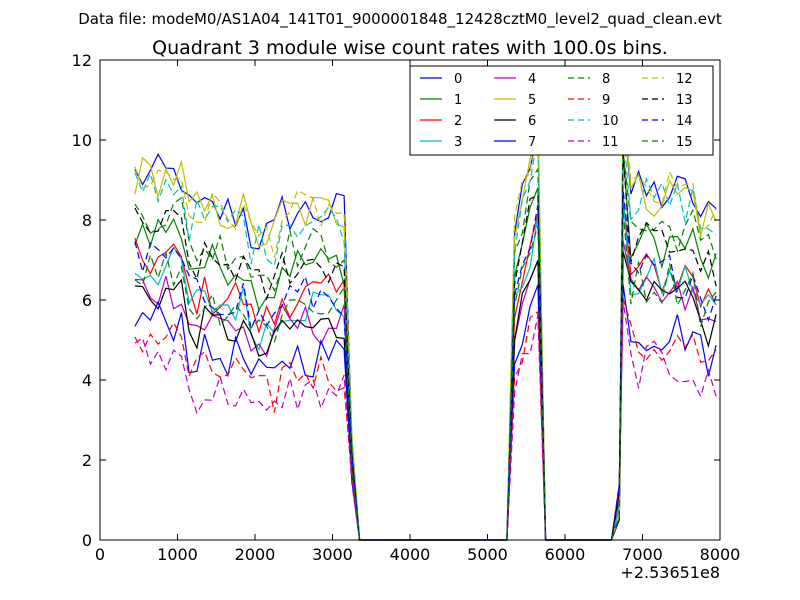  What do you see at coordinates (177, 554) in the screenshot?
I see `x-tick-label: 1000` at bounding box center [177, 554].